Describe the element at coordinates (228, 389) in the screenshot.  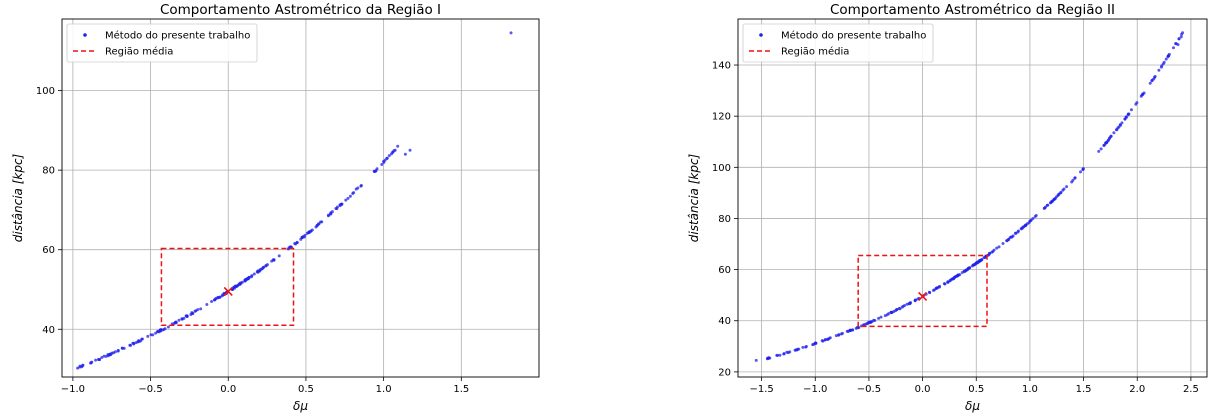
I see `x-tick-label: 0.0` at that location.